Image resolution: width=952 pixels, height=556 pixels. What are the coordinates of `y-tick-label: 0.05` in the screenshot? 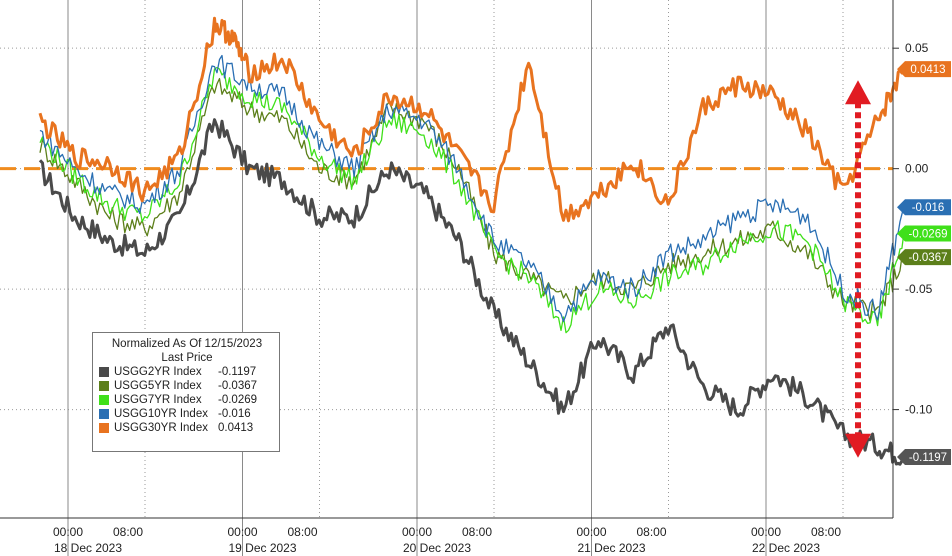 It's located at (917, 48).